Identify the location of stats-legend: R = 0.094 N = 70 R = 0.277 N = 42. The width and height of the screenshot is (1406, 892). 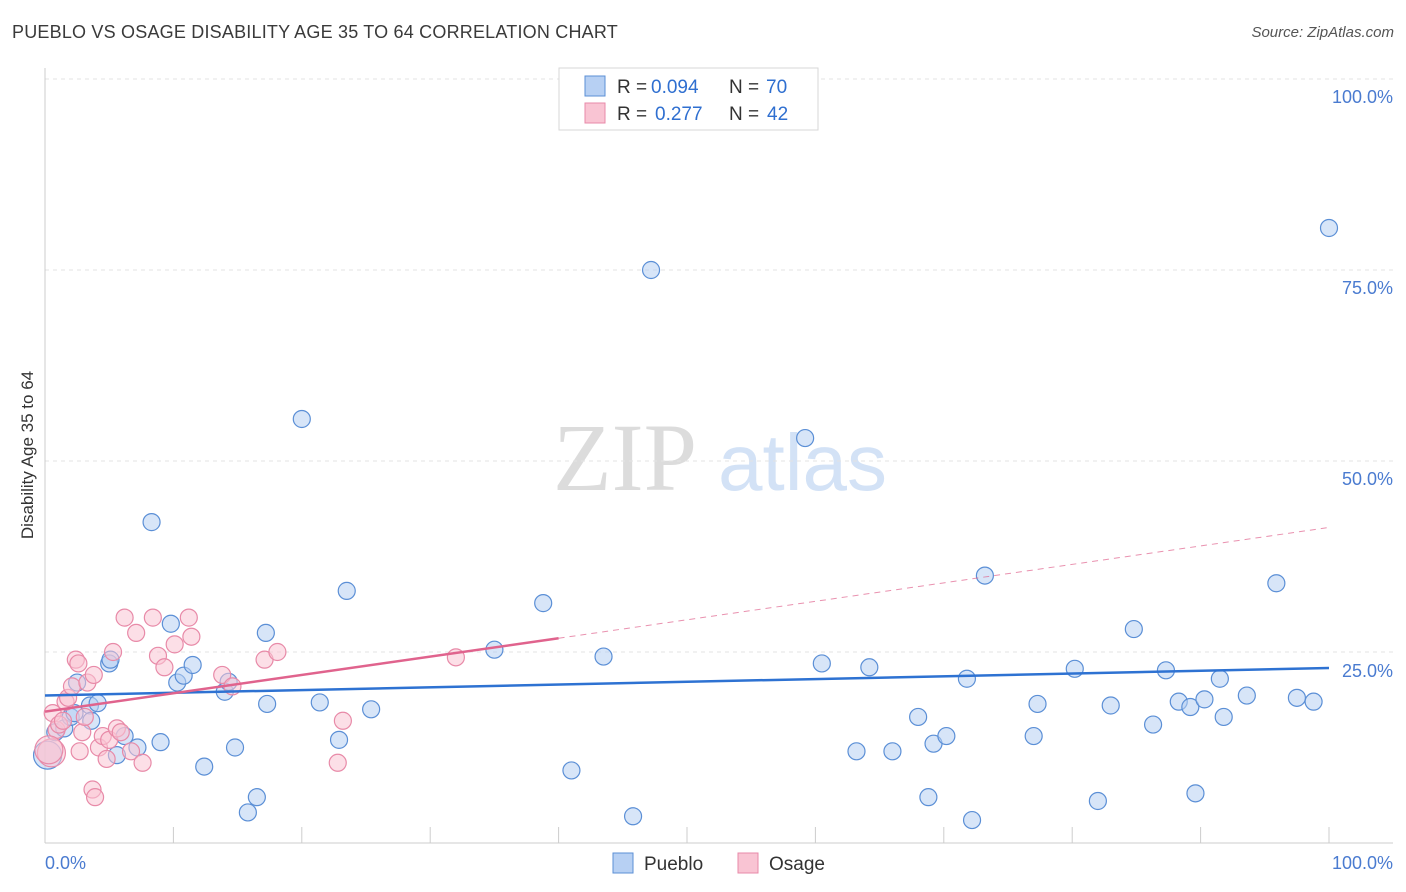
(688, 99).